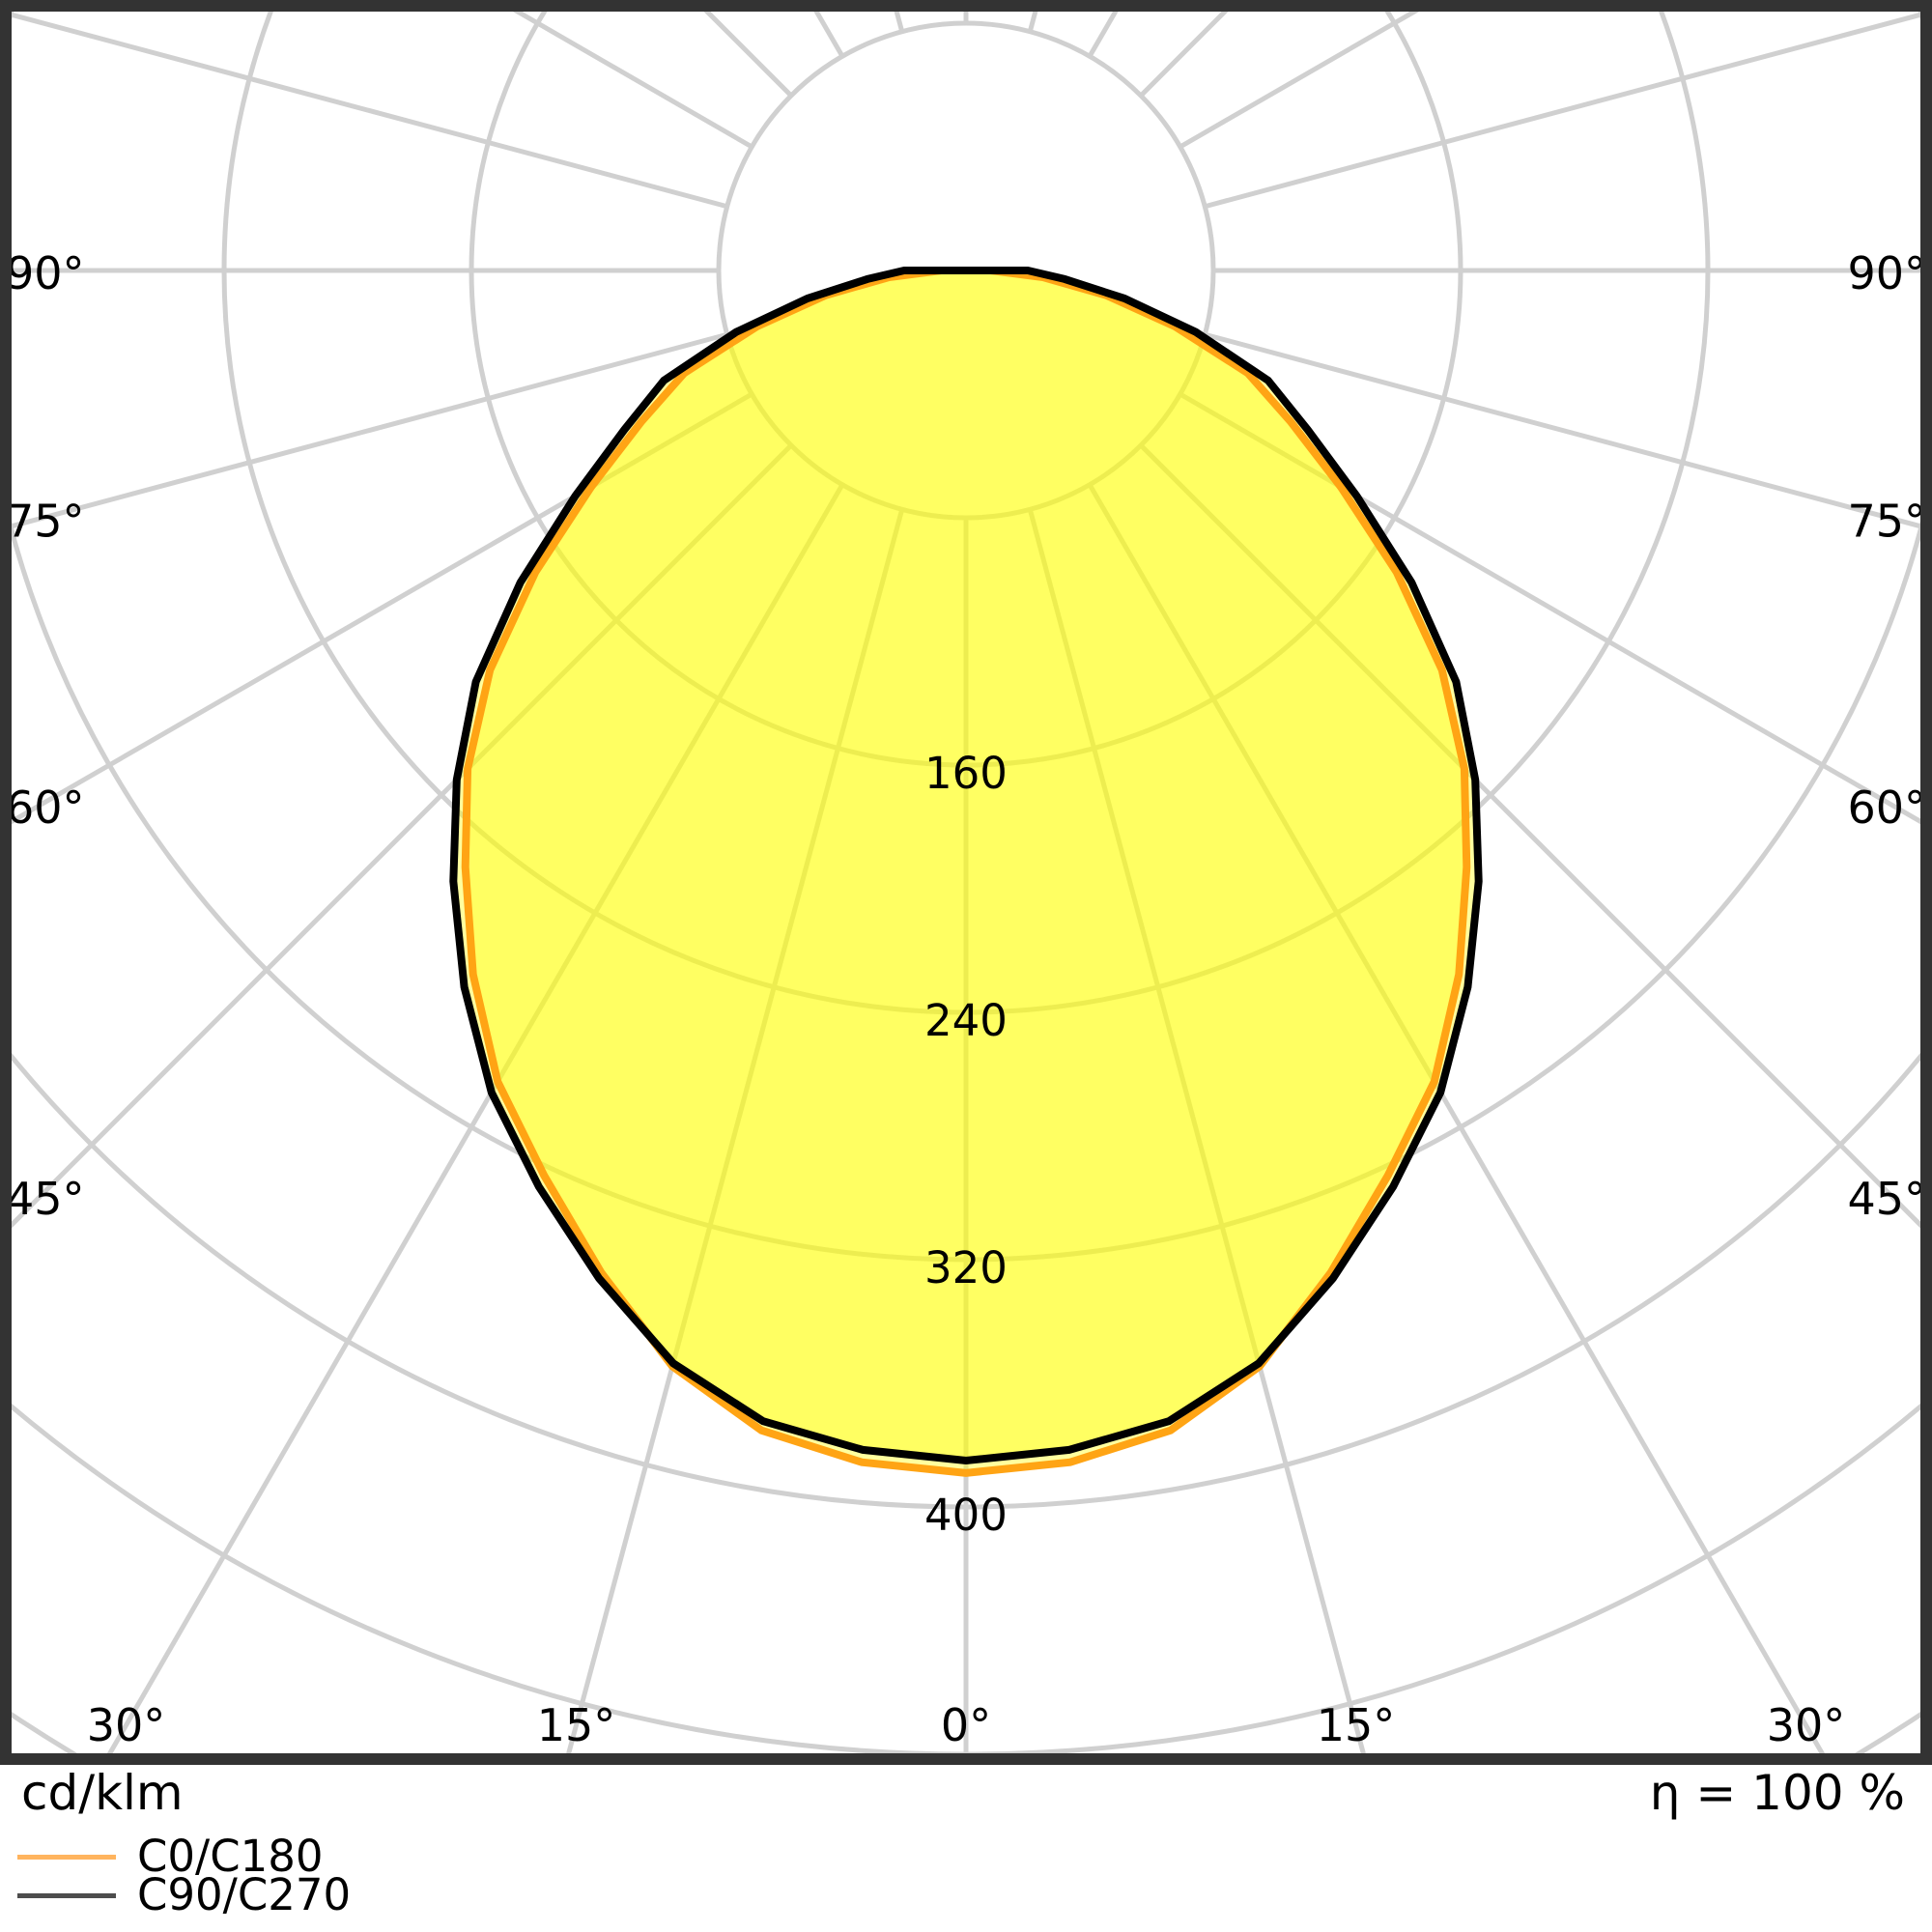  What do you see at coordinates (1886, 1199) in the screenshot?
I see `angle-label-right-45°: 45°` at bounding box center [1886, 1199].